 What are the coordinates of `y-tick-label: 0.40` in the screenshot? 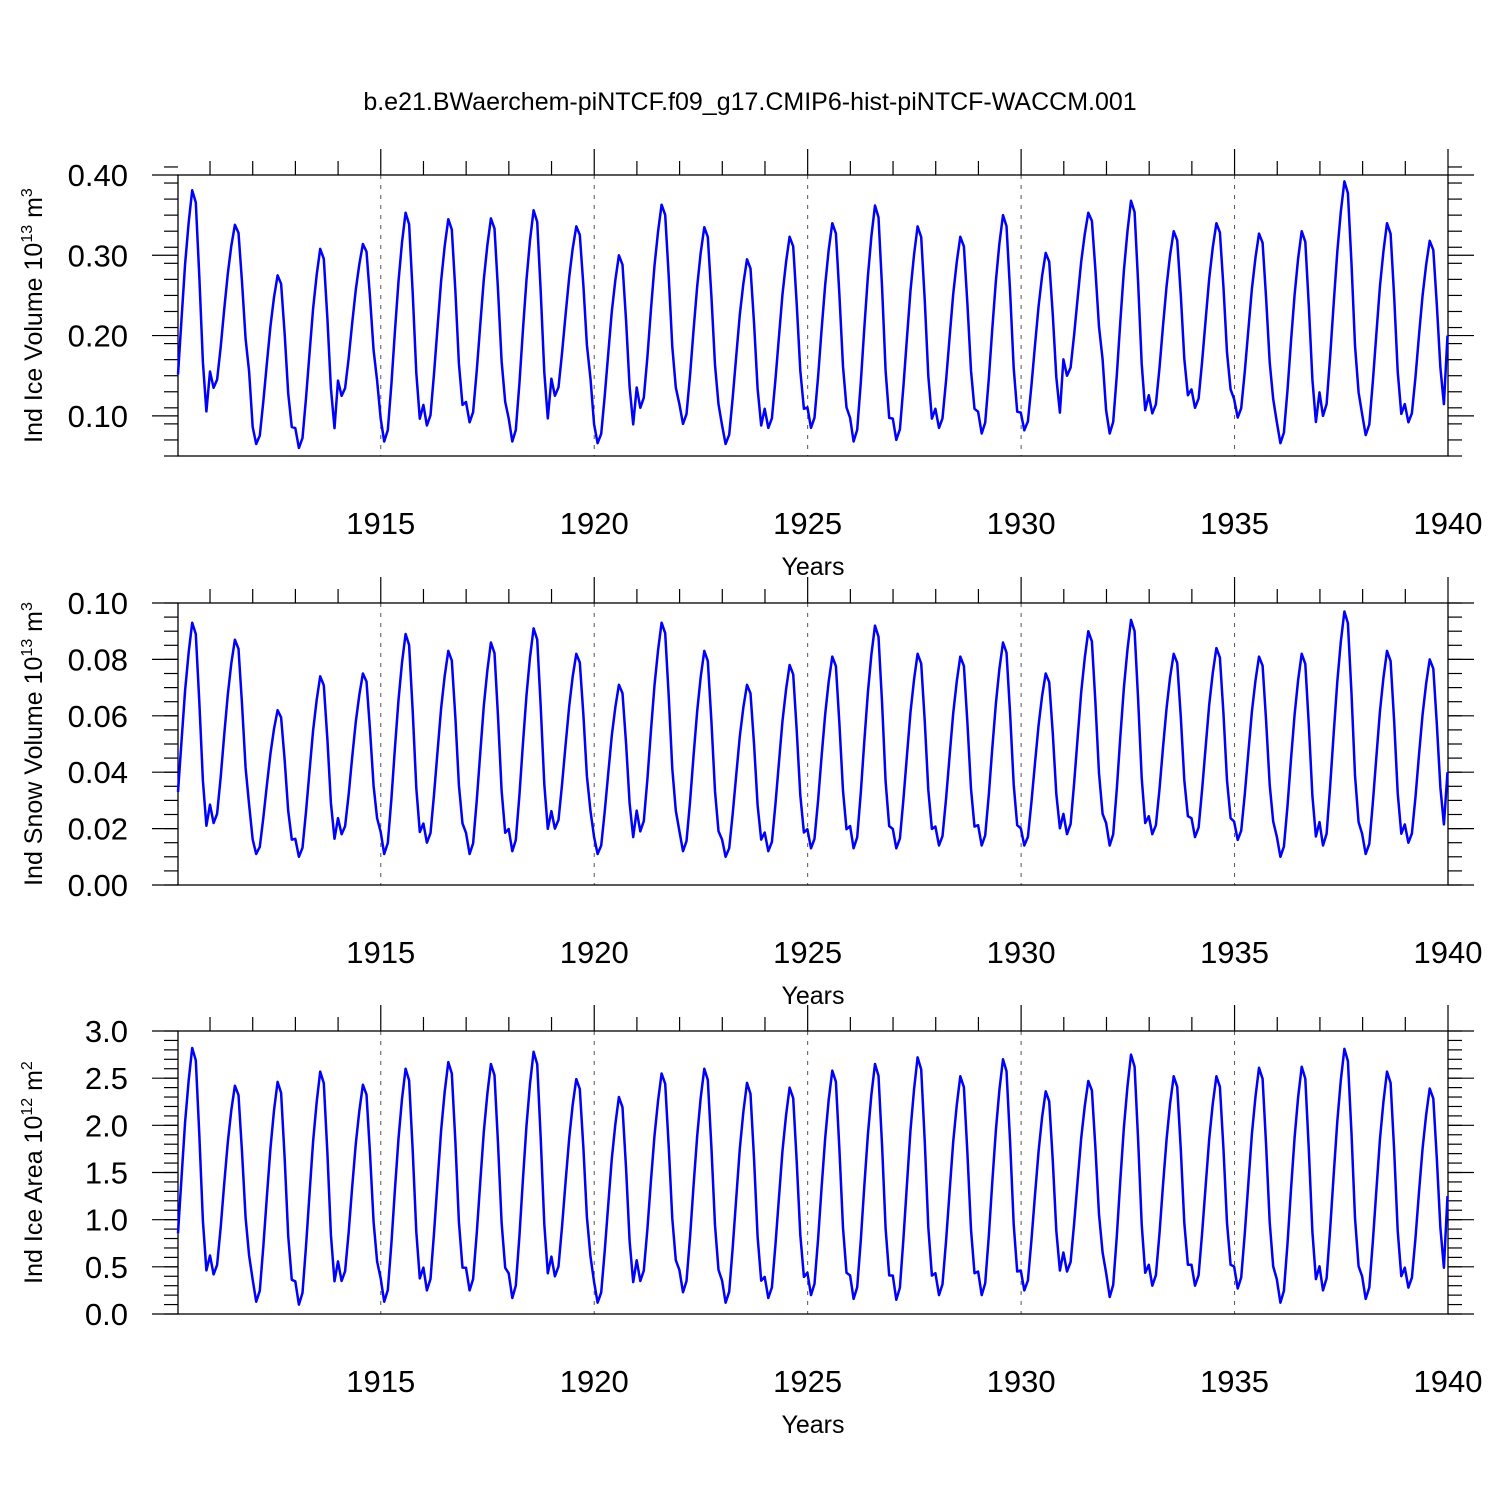 It's located at (98, 175).